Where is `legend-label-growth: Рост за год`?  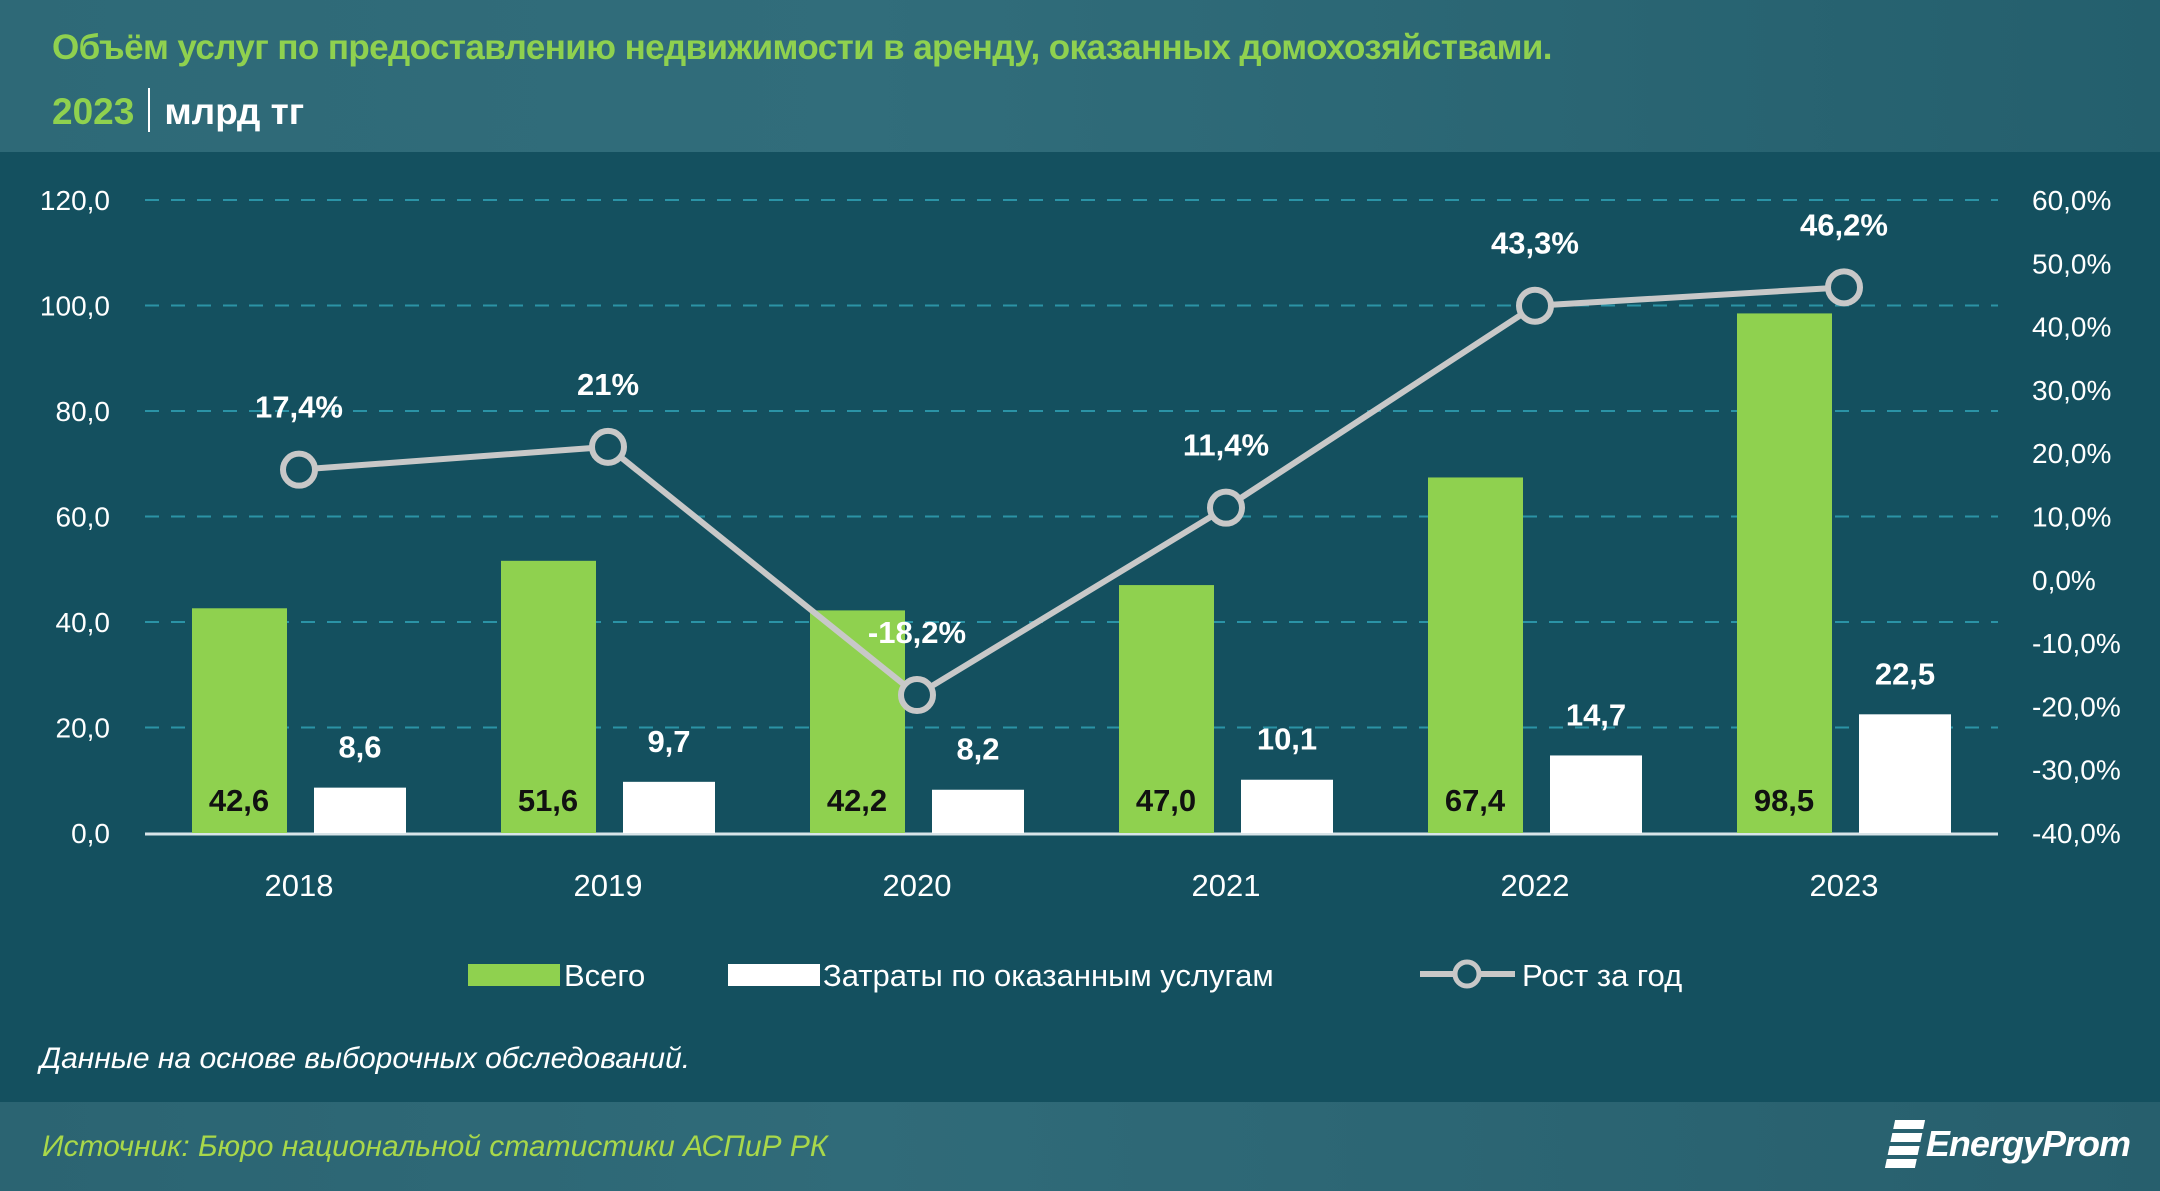 legend-label-growth: Рост за год is located at coordinates (1602, 975).